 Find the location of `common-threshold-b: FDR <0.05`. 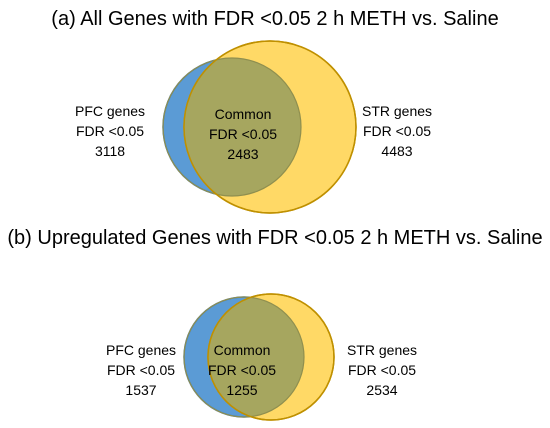

common-threshold-b: FDR <0.05 is located at coordinates (242, 370).